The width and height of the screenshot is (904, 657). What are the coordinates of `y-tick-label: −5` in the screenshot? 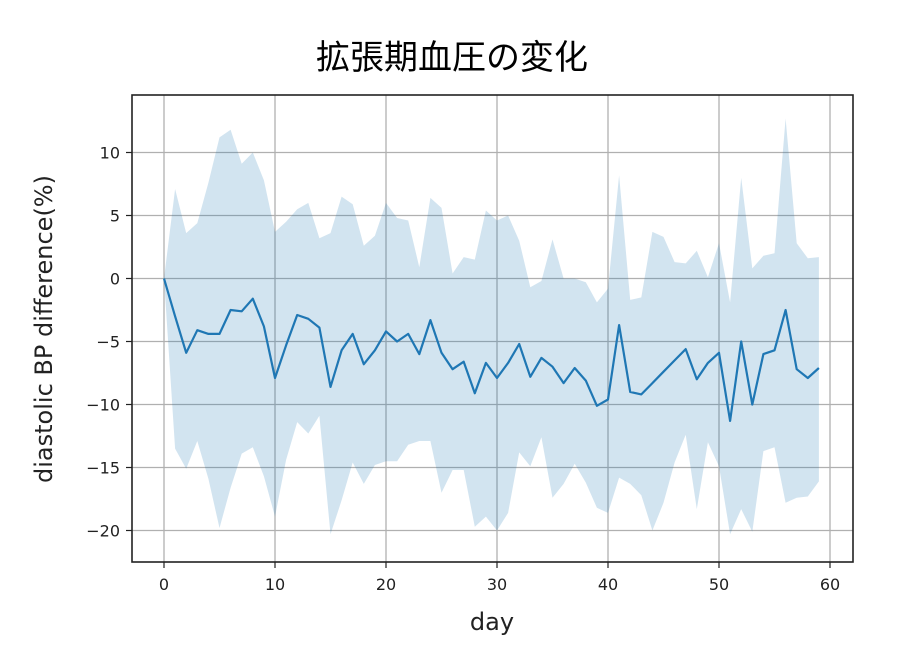 It's located at (108, 342).